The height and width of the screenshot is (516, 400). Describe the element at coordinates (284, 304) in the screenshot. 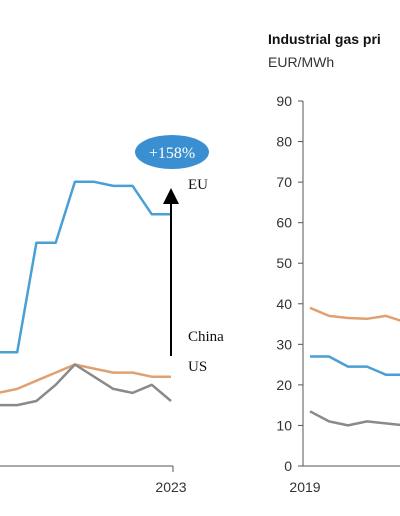

I see `right-y-tick-label: 40` at that location.